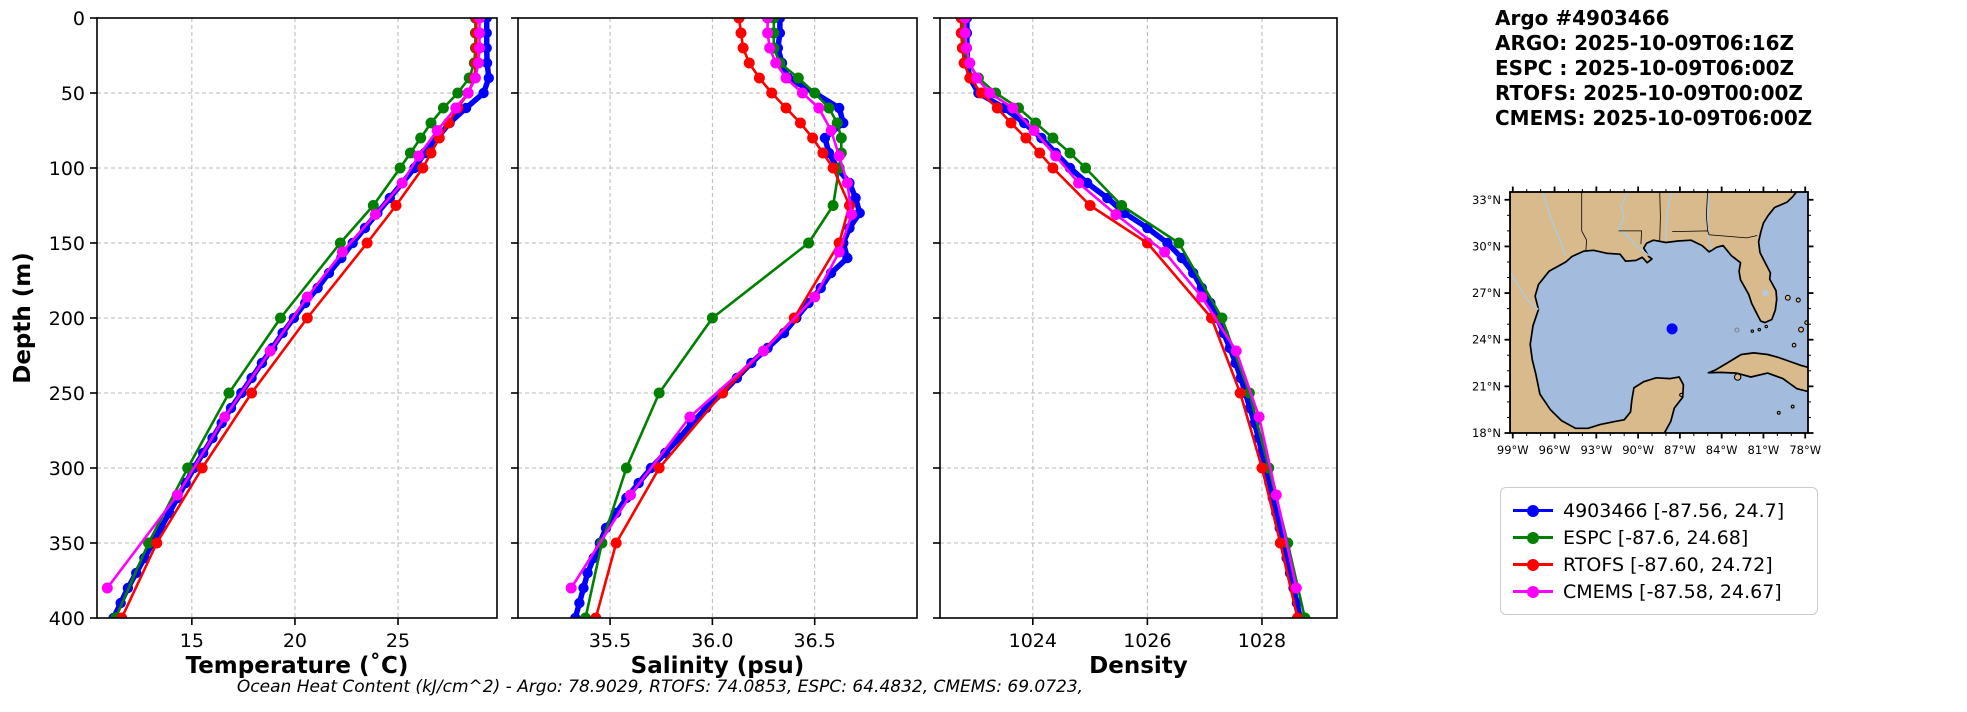  Describe the element at coordinates (1486, 246) in the screenshot. I see `svg-text: 30°N` at that location.